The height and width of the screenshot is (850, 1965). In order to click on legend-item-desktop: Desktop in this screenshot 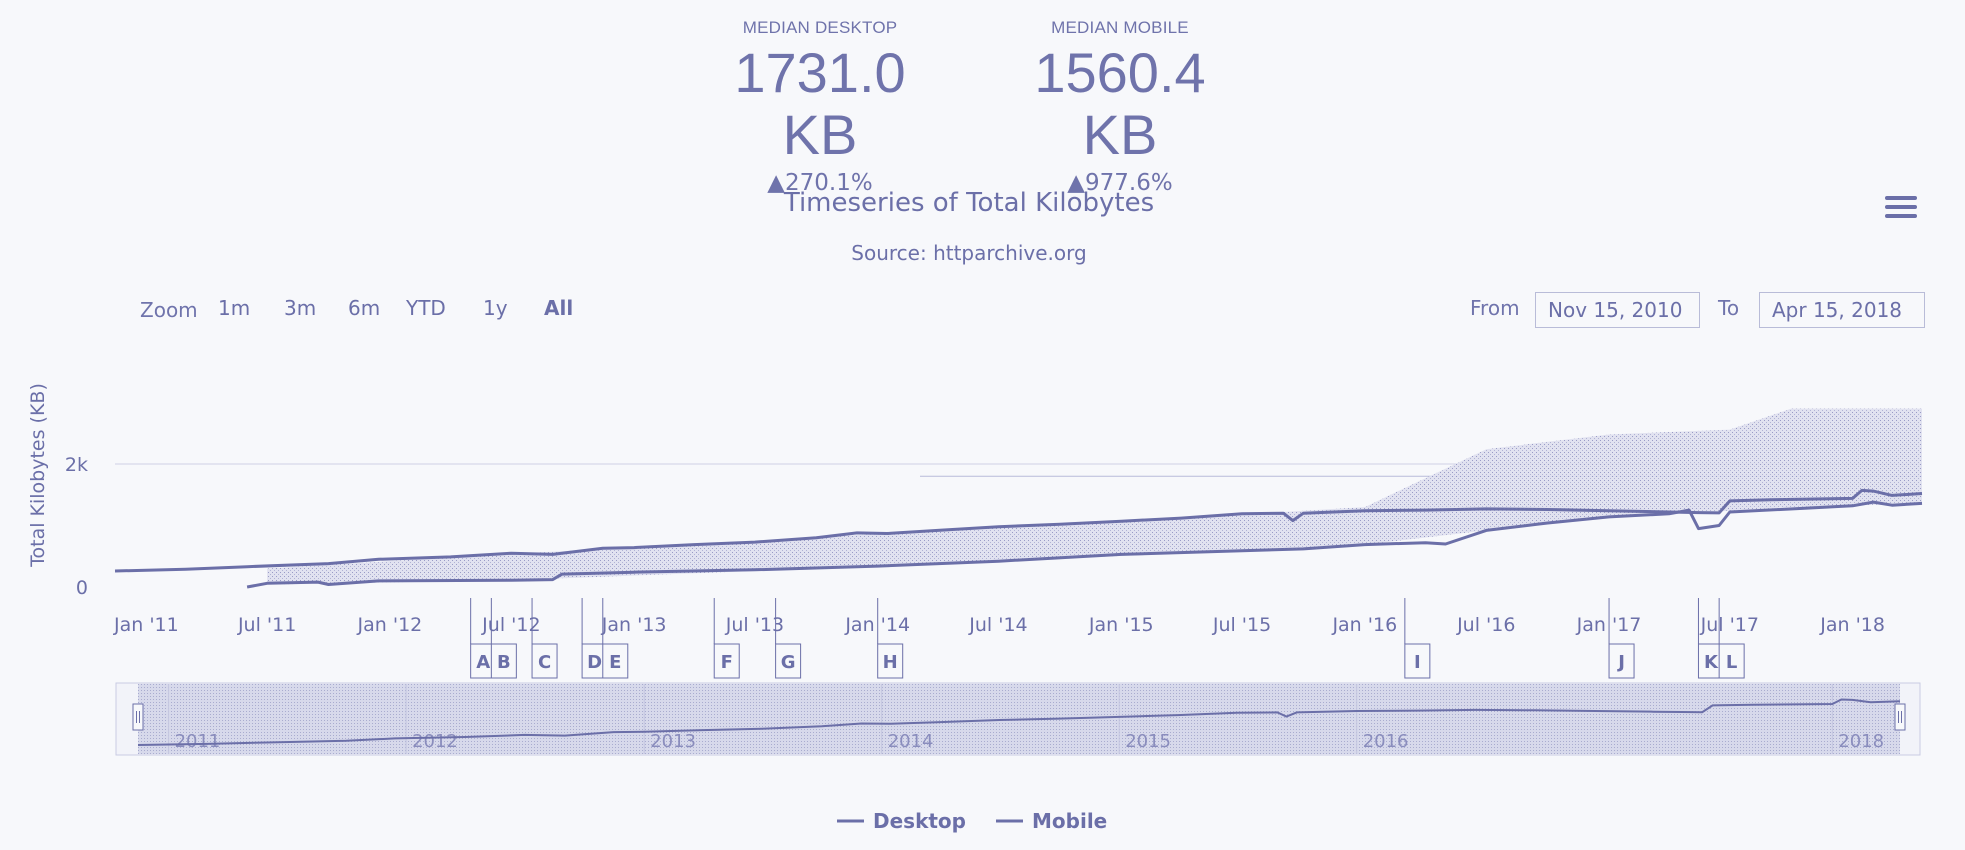, I will do `click(901, 821)`.